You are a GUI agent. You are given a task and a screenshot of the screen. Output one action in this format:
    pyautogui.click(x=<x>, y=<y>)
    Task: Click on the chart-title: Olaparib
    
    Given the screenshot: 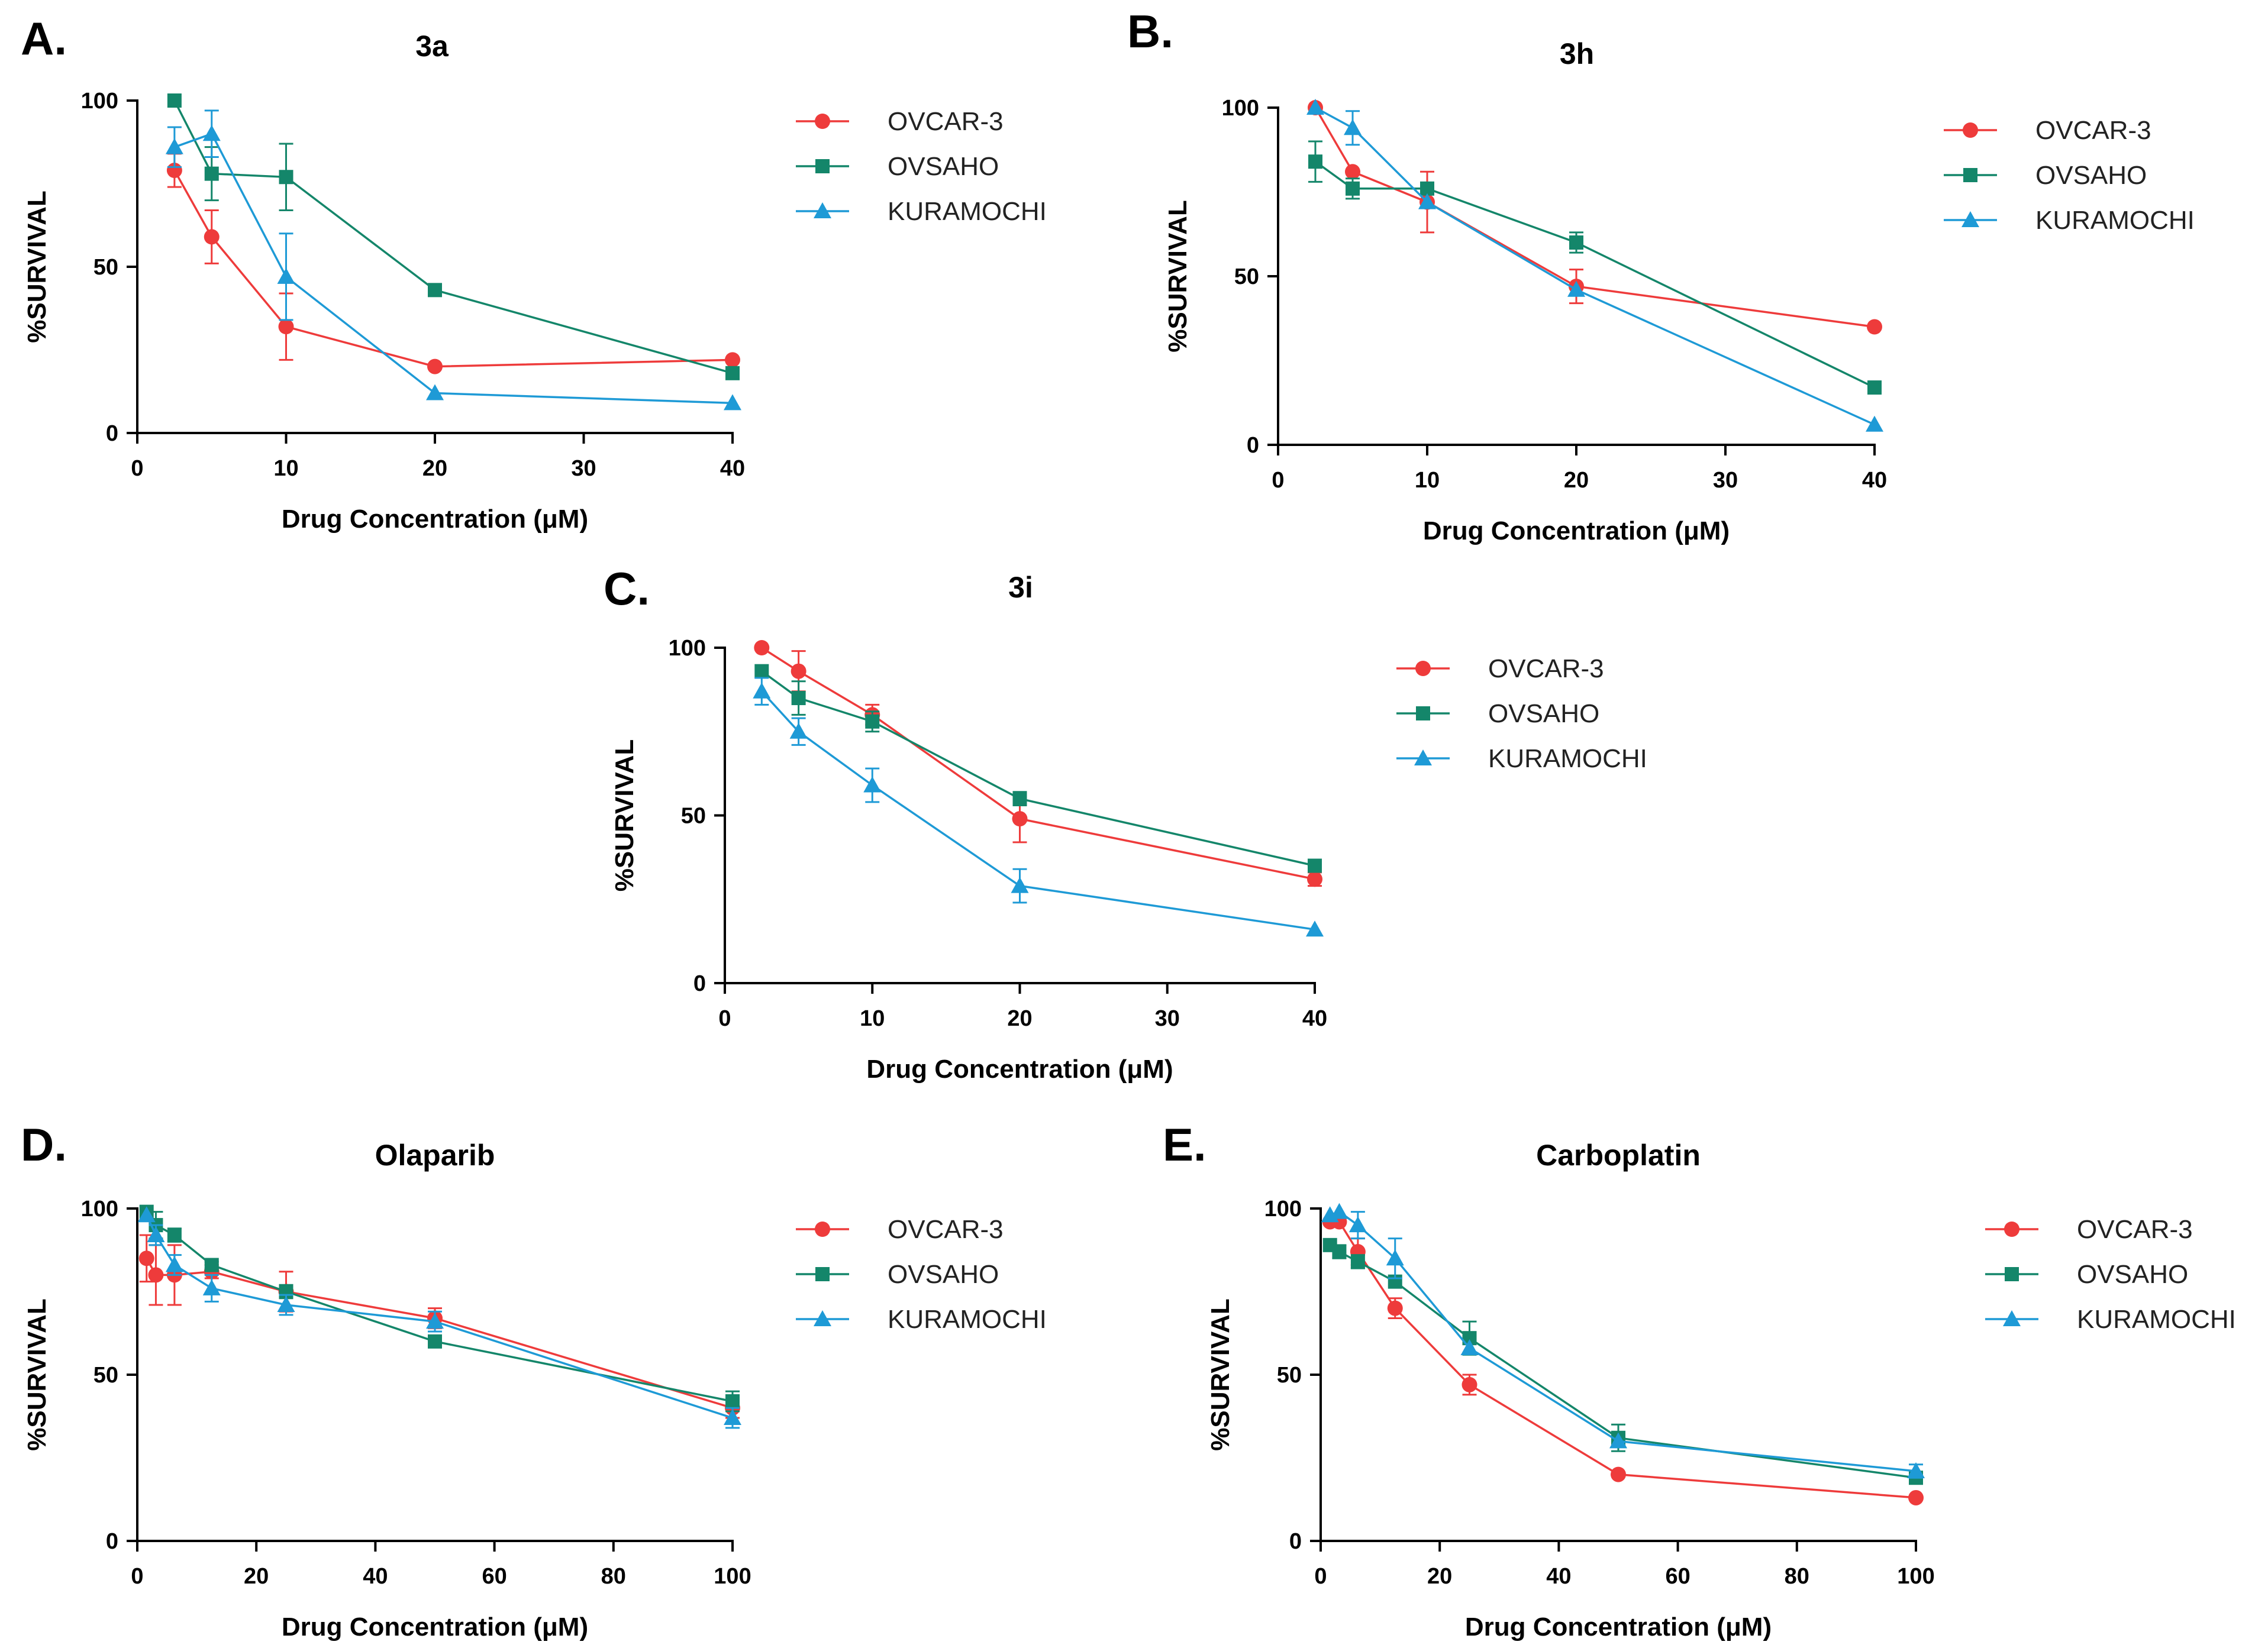 What is the action you would take?
    pyautogui.click(x=435, y=1156)
    